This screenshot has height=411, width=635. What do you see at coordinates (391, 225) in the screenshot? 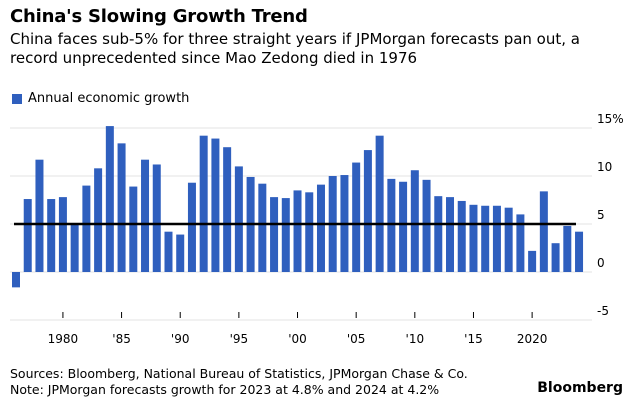
I see `bar-2008` at bounding box center [391, 225].